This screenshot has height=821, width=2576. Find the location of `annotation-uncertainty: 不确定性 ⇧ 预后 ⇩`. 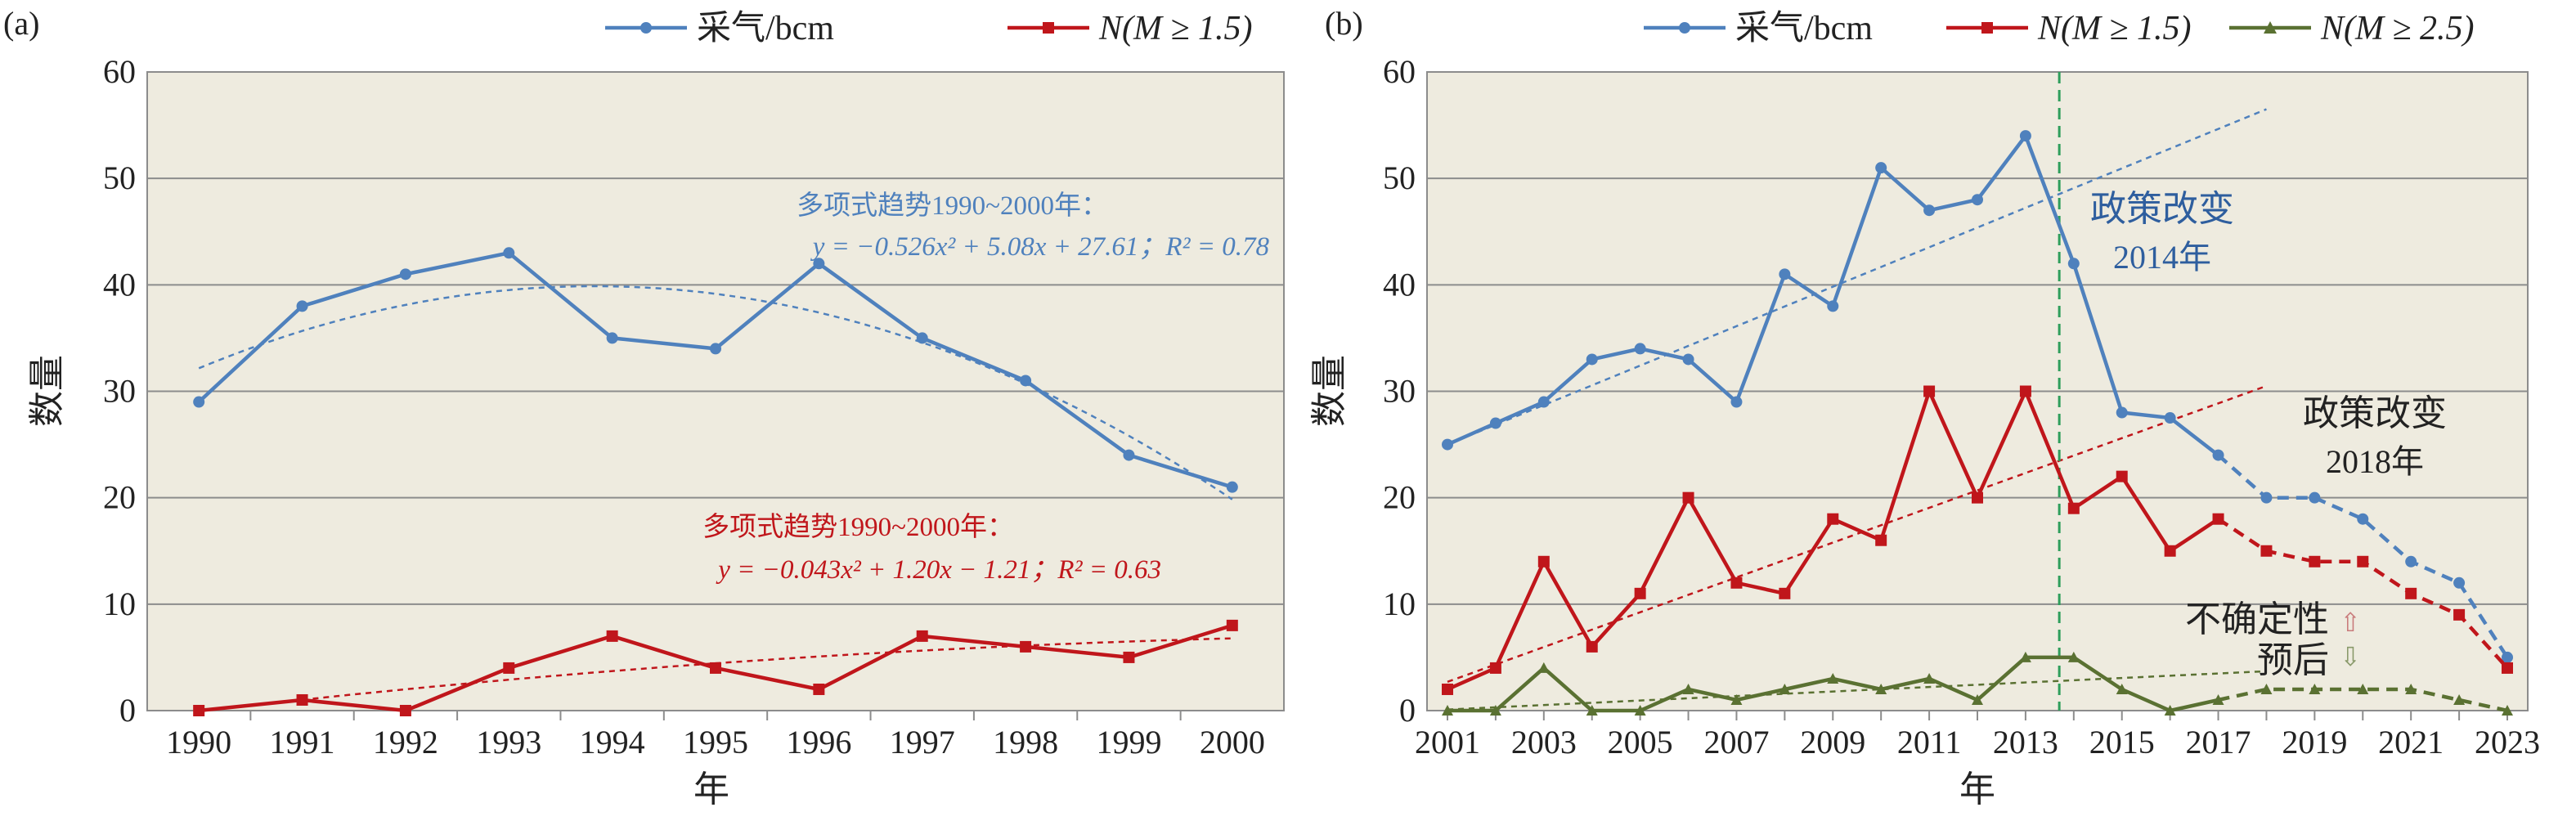

annotation-uncertainty: 不确定性 ⇧ 预后 ⇩ is located at coordinates (2273, 639).